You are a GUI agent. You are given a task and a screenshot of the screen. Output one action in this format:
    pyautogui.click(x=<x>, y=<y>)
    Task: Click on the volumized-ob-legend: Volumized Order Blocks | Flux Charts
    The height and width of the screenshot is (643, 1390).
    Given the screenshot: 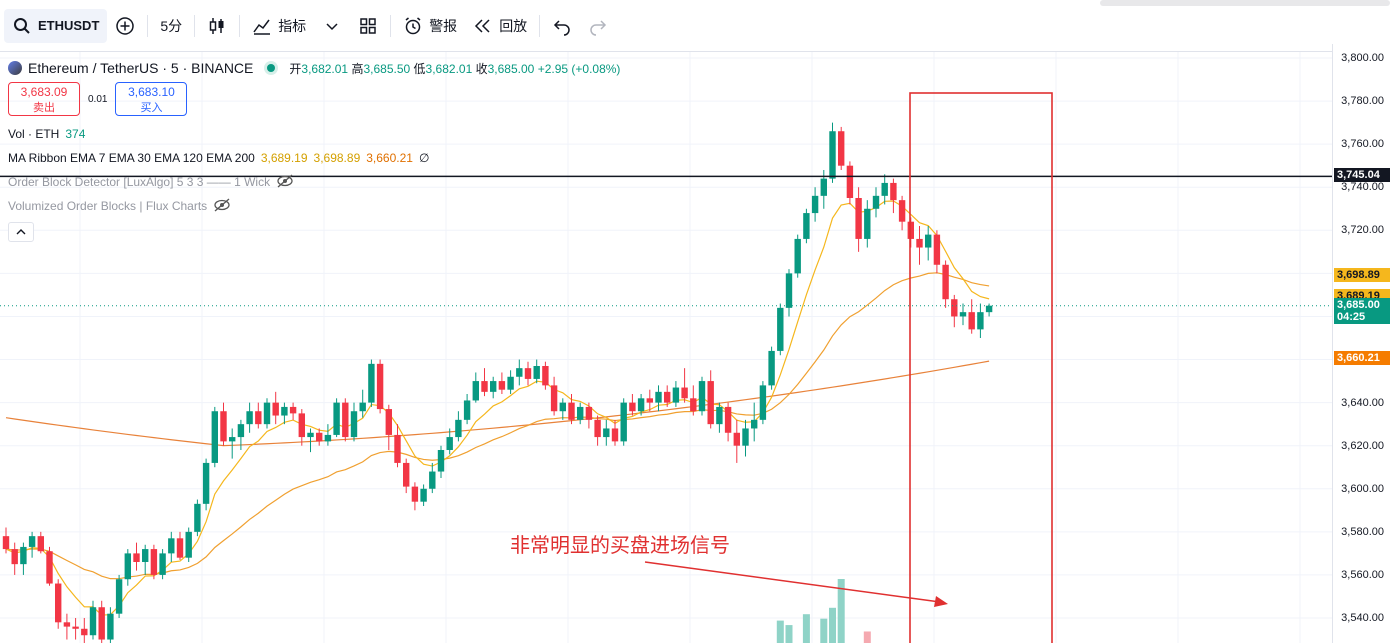 What is the action you would take?
    pyautogui.click(x=314, y=206)
    